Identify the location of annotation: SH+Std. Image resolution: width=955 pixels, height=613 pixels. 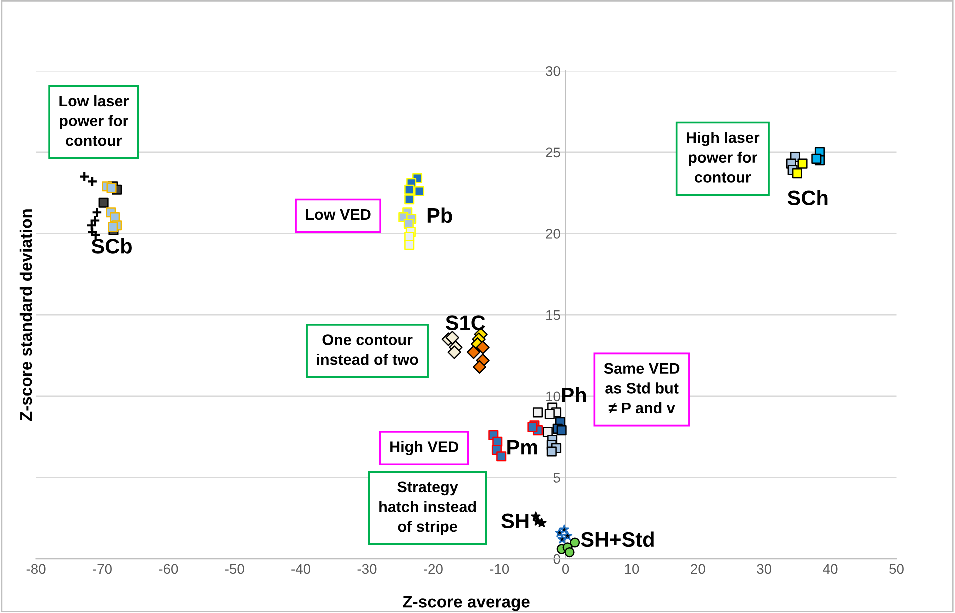
(617, 540).